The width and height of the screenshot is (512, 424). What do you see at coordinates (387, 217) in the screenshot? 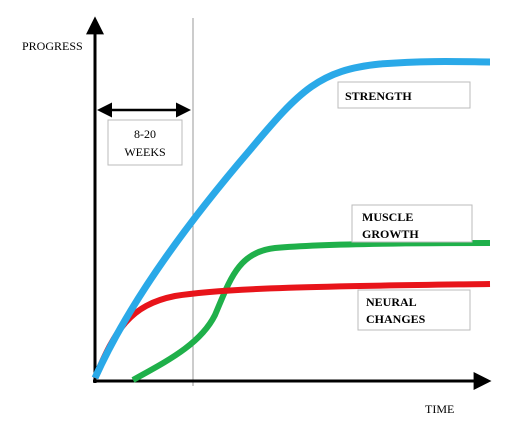
I see `curve-label: MUSCLE` at bounding box center [387, 217].